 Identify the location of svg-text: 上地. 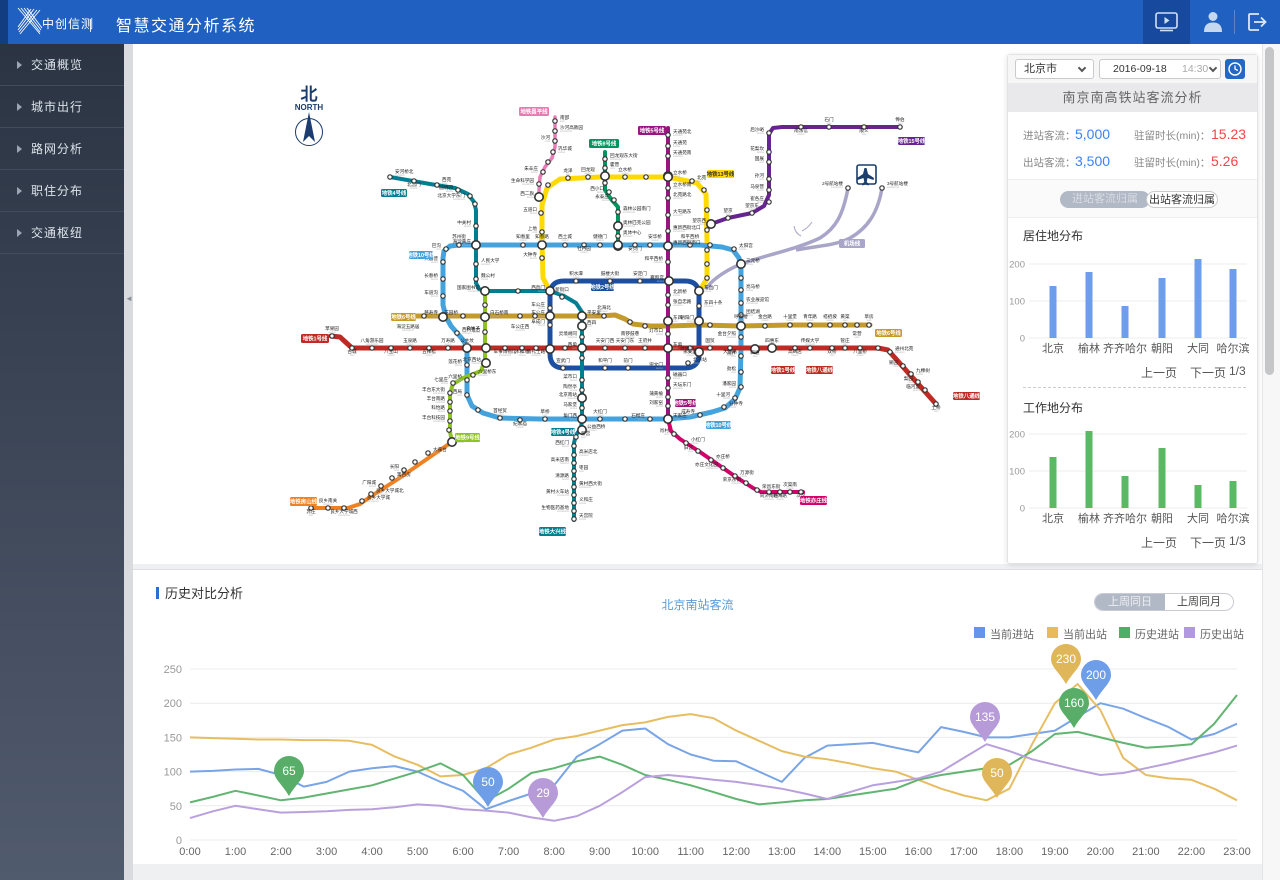
(533, 228).